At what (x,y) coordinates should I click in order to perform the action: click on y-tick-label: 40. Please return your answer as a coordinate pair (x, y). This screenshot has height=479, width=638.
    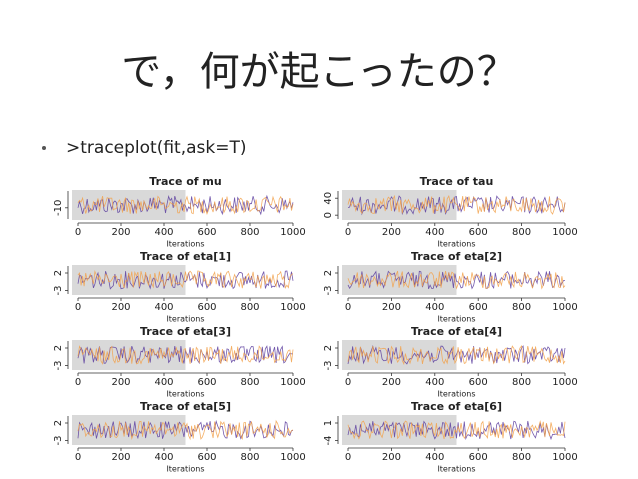
    Looking at the image, I should click on (328, 198).